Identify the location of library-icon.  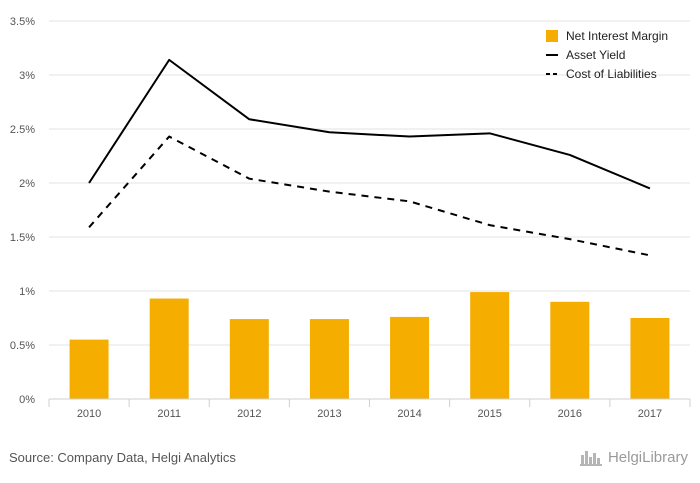
(590, 458).